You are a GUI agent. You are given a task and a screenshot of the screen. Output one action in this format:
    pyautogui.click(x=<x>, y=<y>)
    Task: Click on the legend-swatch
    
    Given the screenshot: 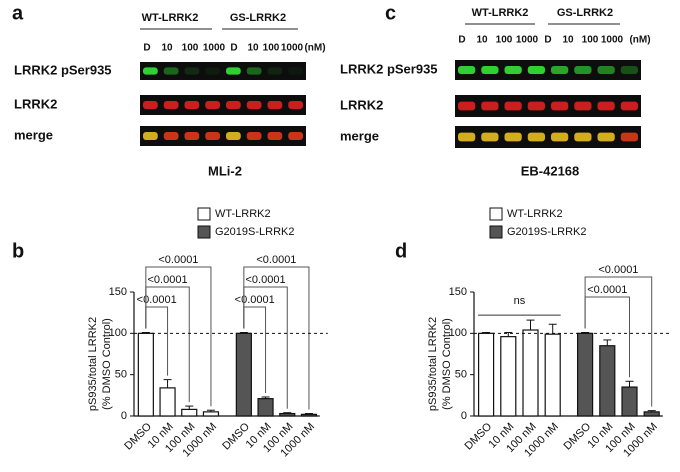 What is the action you would take?
    pyautogui.click(x=496, y=214)
    